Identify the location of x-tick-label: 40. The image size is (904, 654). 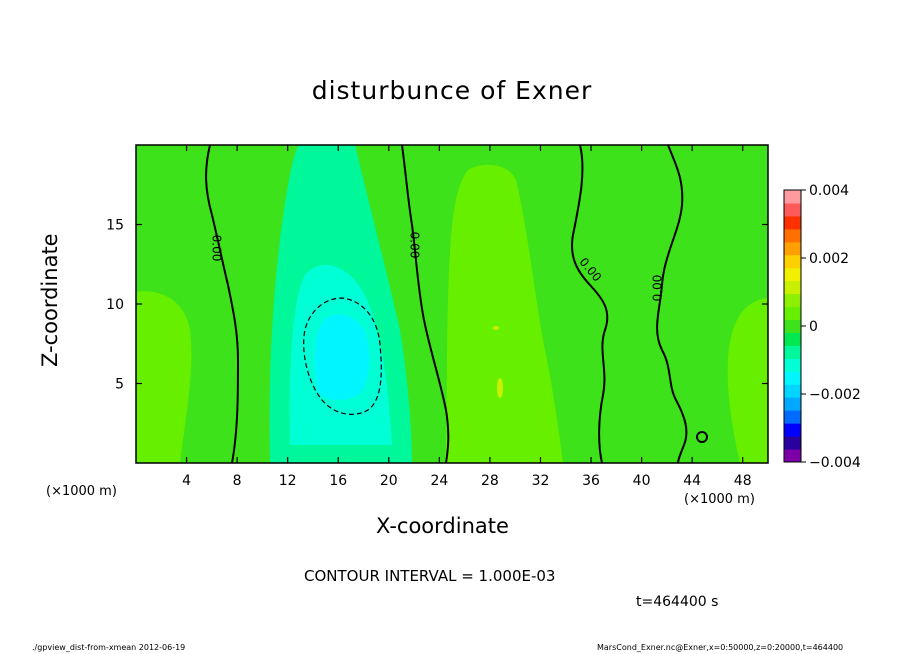
(642, 481).